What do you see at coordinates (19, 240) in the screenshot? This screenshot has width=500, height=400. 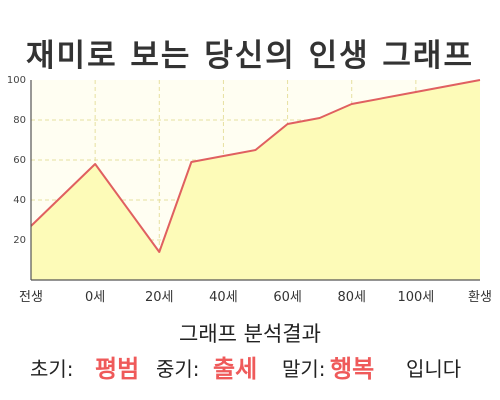 I see `y-tick-label: 20` at bounding box center [19, 240].